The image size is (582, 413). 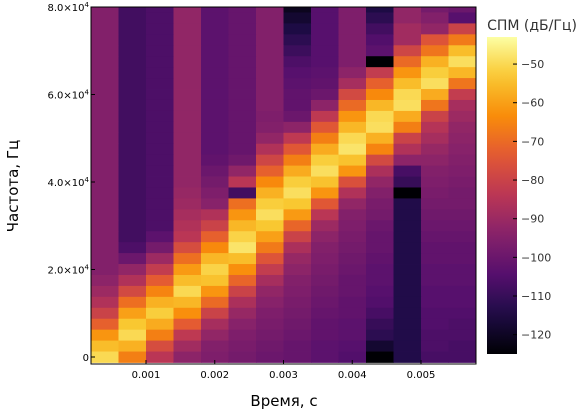 What do you see at coordinates (532, 103) in the screenshot?
I see `colorbar-tick-label: −60` at bounding box center [532, 103].